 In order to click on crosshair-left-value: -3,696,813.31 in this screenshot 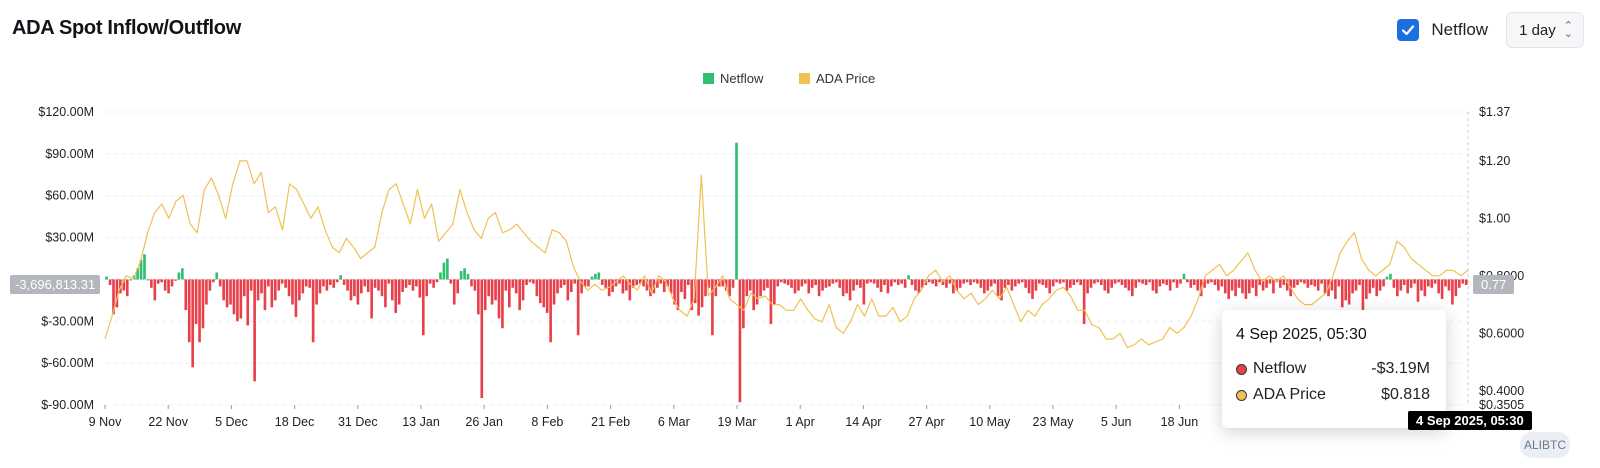, I will do `click(55, 284)`.